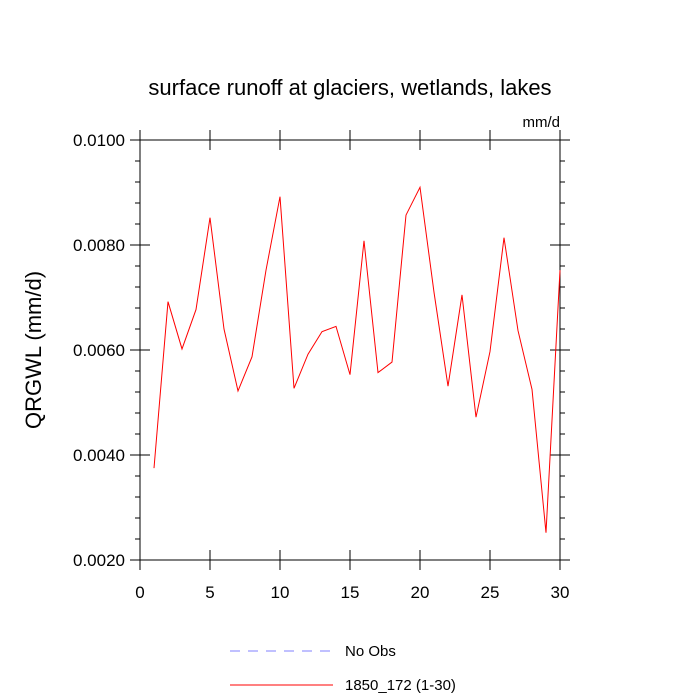 The image size is (700, 700). What do you see at coordinates (343, 668) in the screenshot?
I see `legend: No Obs 1850_172 (1-30)` at bounding box center [343, 668].